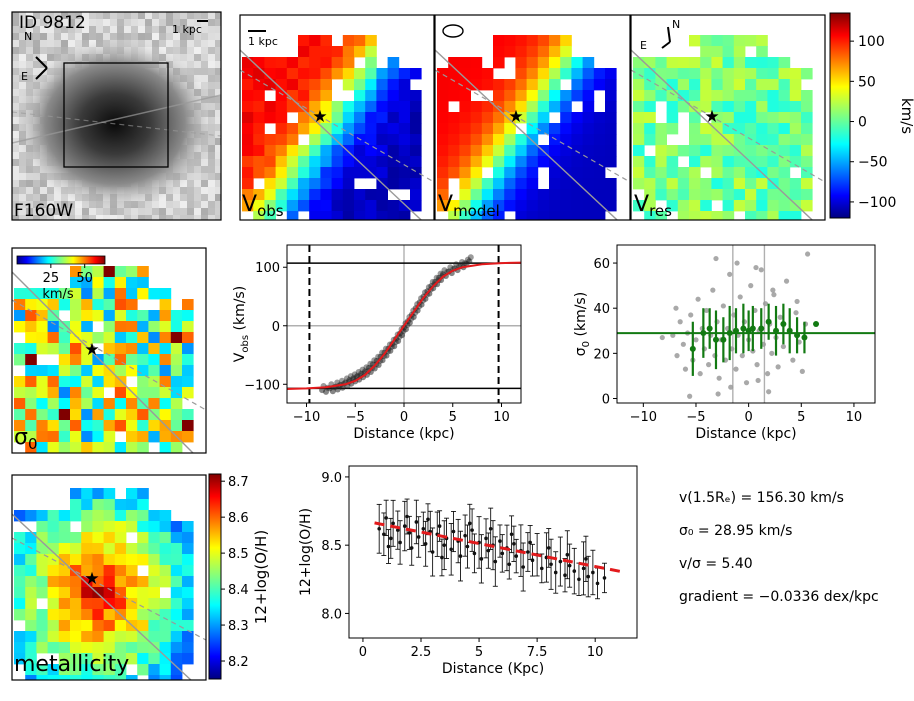 This screenshot has width=914, height=701. Describe the element at coordinates (187, 29) in the screenshot. I see `scale-bar-label: 1 kpc` at that location.